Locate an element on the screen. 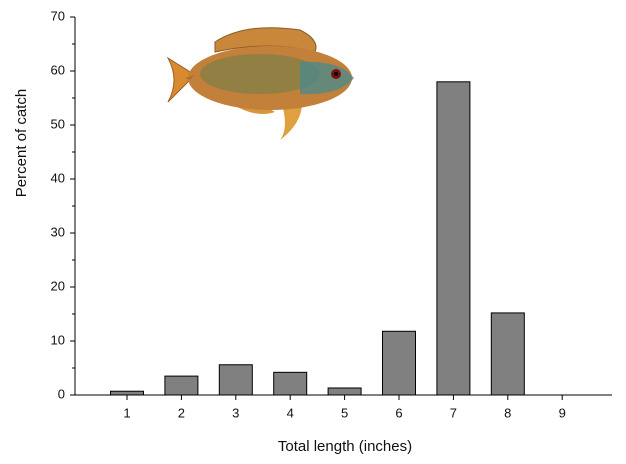 The height and width of the screenshot is (464, 626). fish-illustration is located at coordinates (260, 83).